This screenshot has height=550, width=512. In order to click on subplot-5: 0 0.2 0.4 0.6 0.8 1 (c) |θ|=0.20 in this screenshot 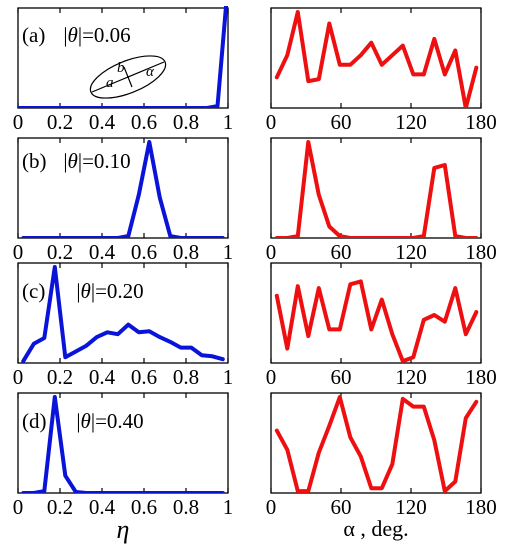, I will do `click(123, 325)`.